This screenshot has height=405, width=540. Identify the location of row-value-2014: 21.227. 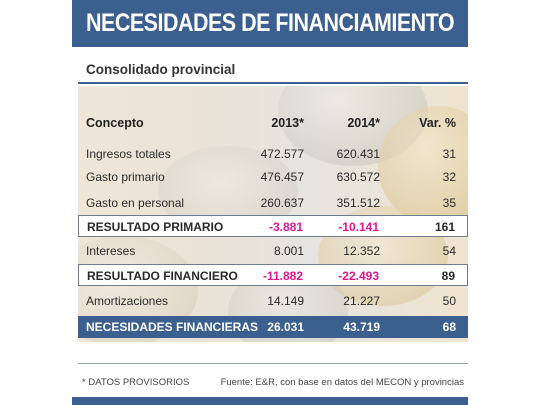
(361, 301).